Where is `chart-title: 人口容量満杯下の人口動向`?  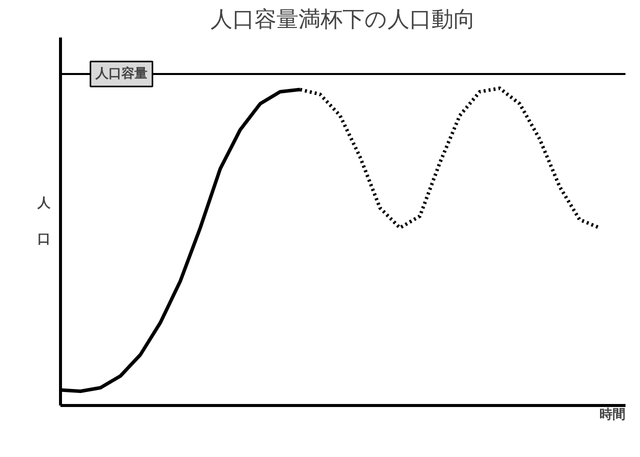 chart-title: 人口容量満杯下の人口動向 is located at coordinates (343, 20).